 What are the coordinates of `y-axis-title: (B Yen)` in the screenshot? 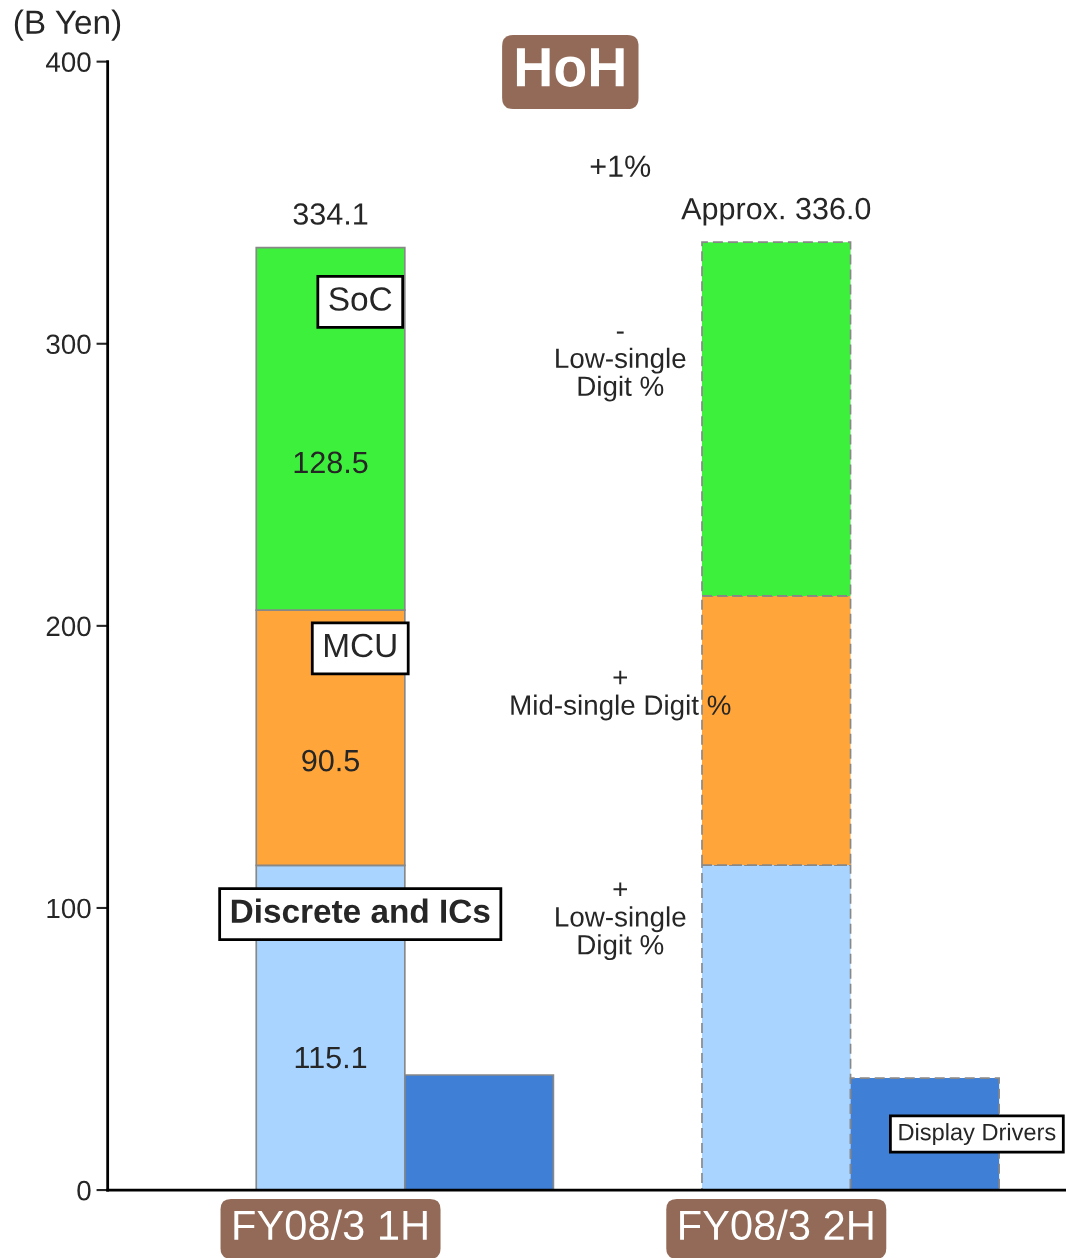 It's located at (67, 25).